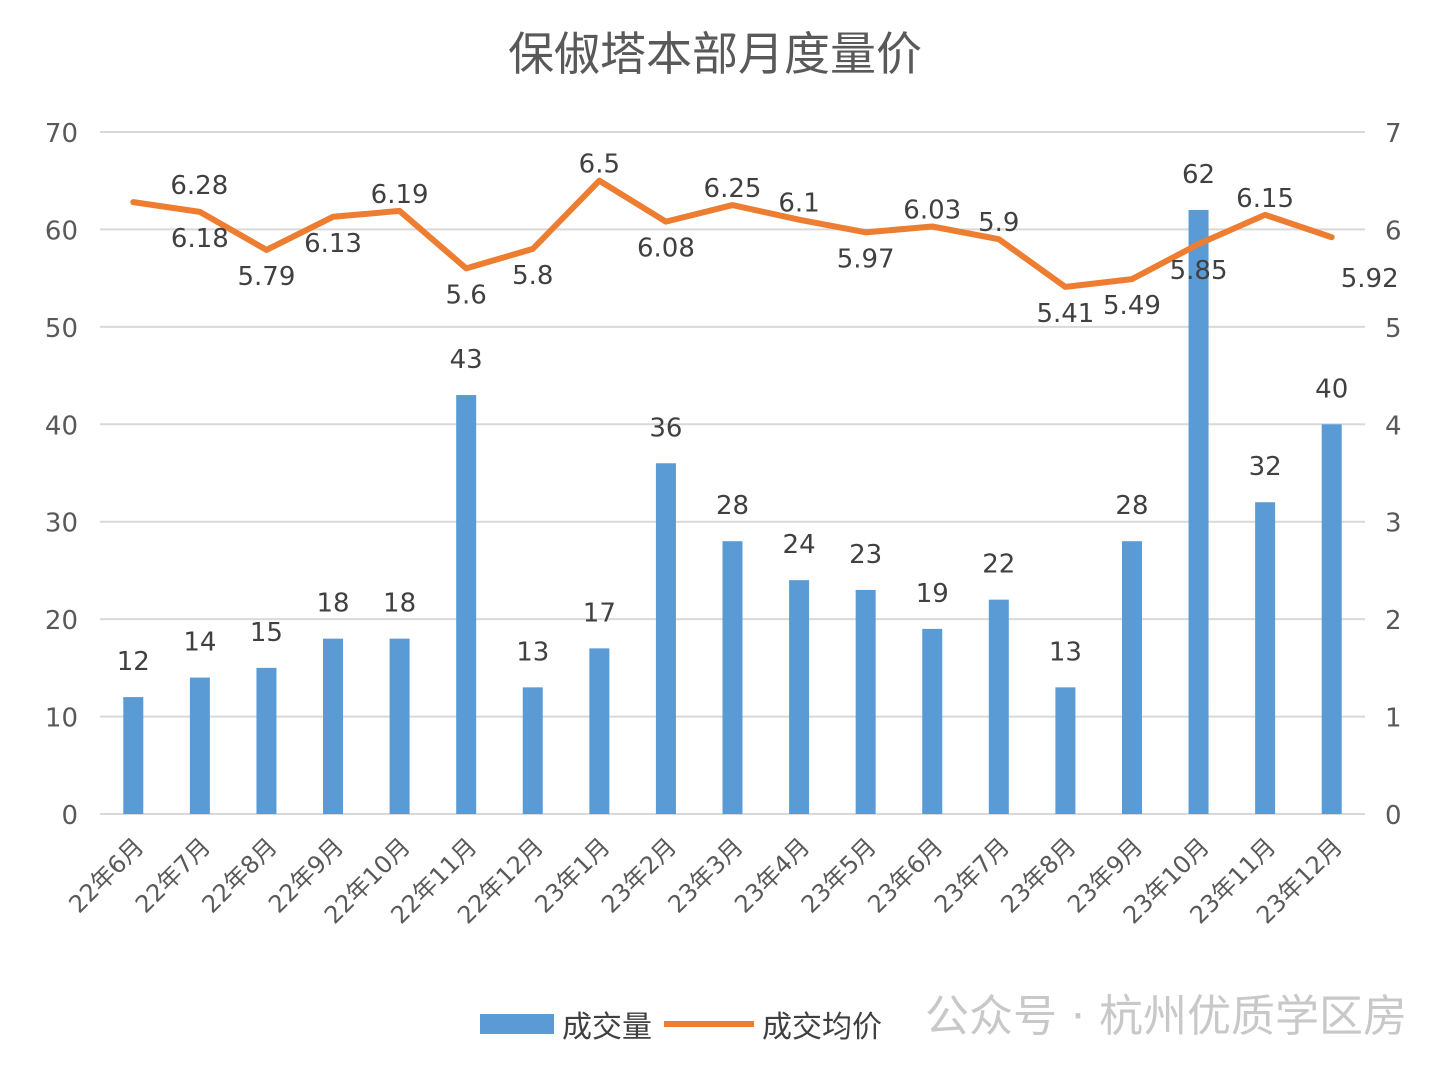  Describe the element at coordinates (333, 244) in the screenshot. I see `line-data-label: 6.13` at that location.